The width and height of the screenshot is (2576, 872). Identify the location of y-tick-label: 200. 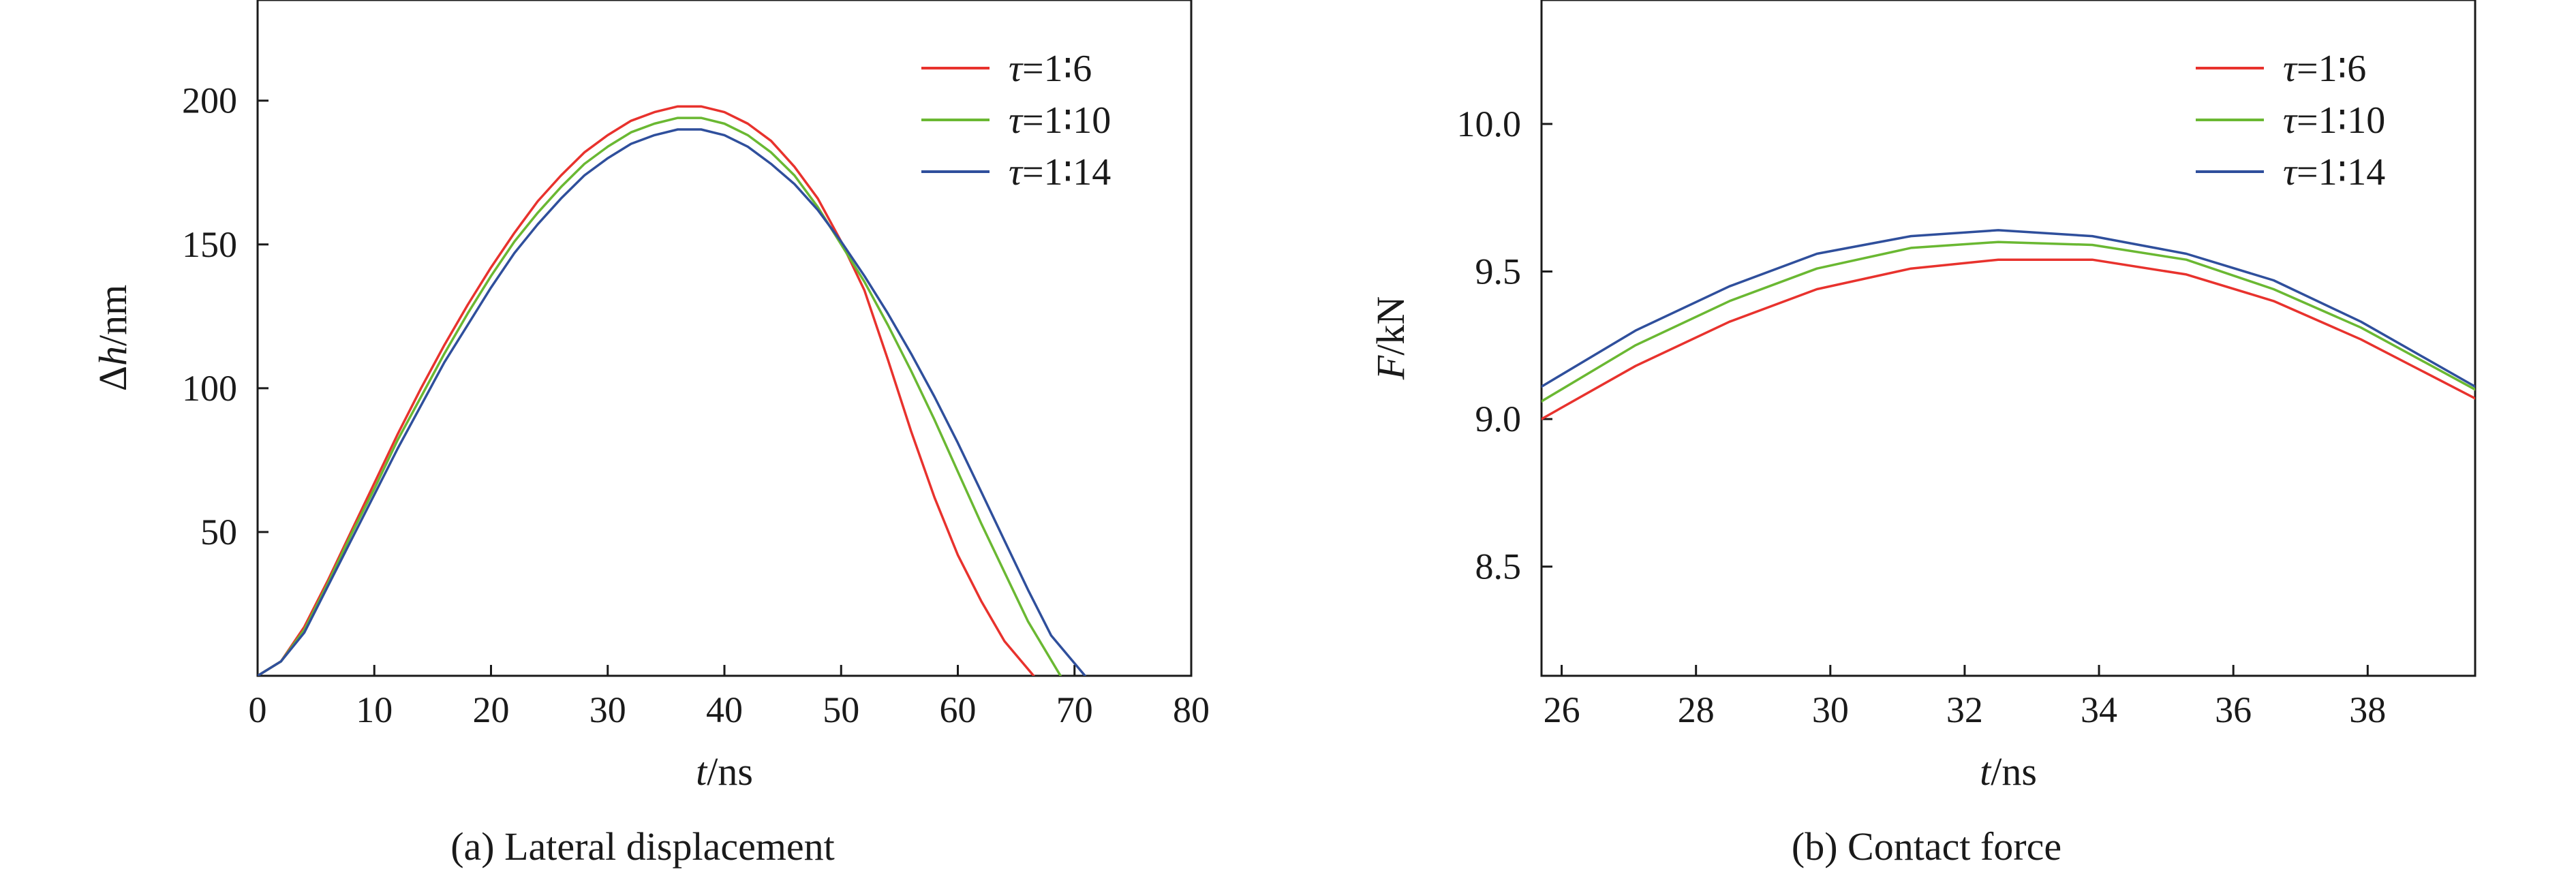
(209, 101).